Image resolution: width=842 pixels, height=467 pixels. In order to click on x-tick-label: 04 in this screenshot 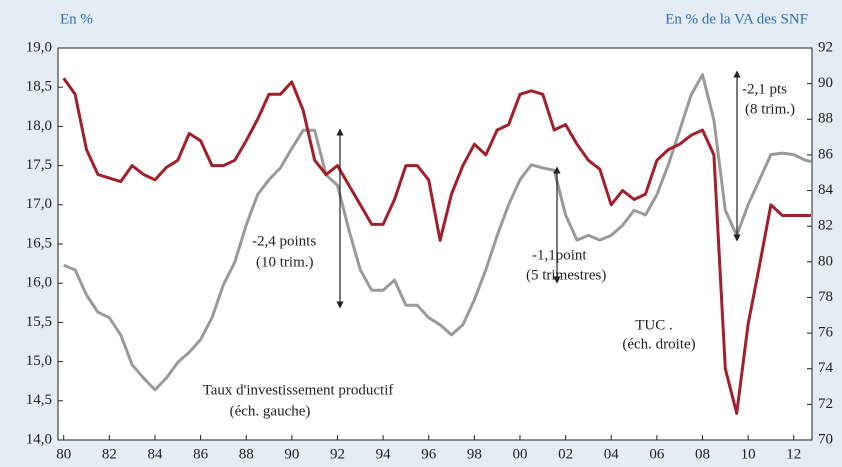, I will do `click(612, 454)`.